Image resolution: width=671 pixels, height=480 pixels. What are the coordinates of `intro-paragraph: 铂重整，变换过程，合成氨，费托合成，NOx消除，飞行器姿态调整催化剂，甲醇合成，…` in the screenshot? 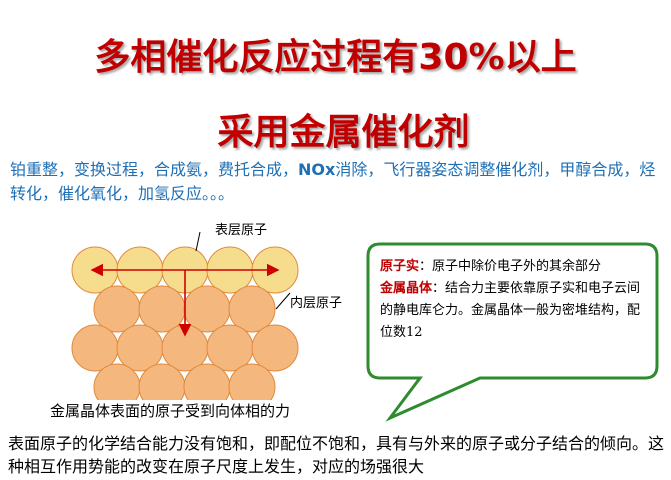 It's located at (337, 182).